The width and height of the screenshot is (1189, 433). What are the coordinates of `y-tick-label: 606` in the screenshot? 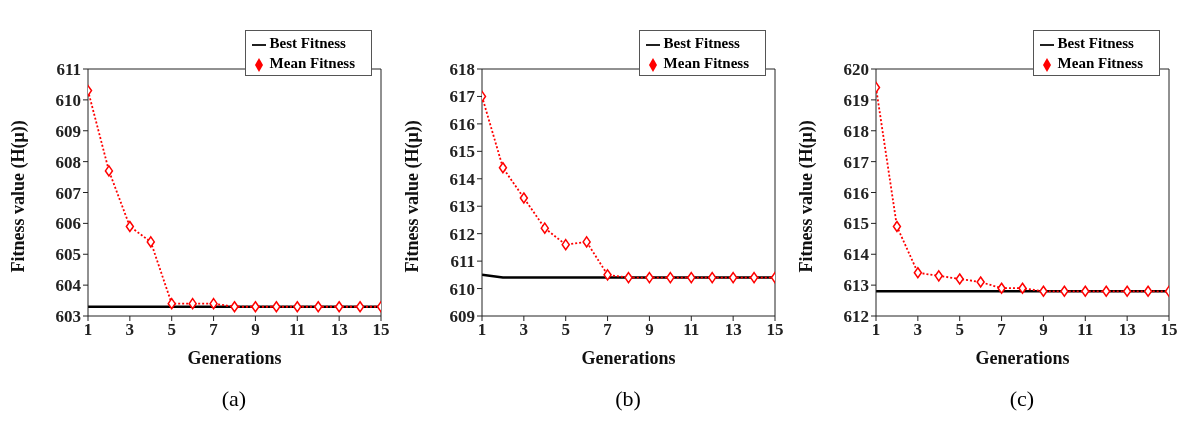 It's located at (68, 224).